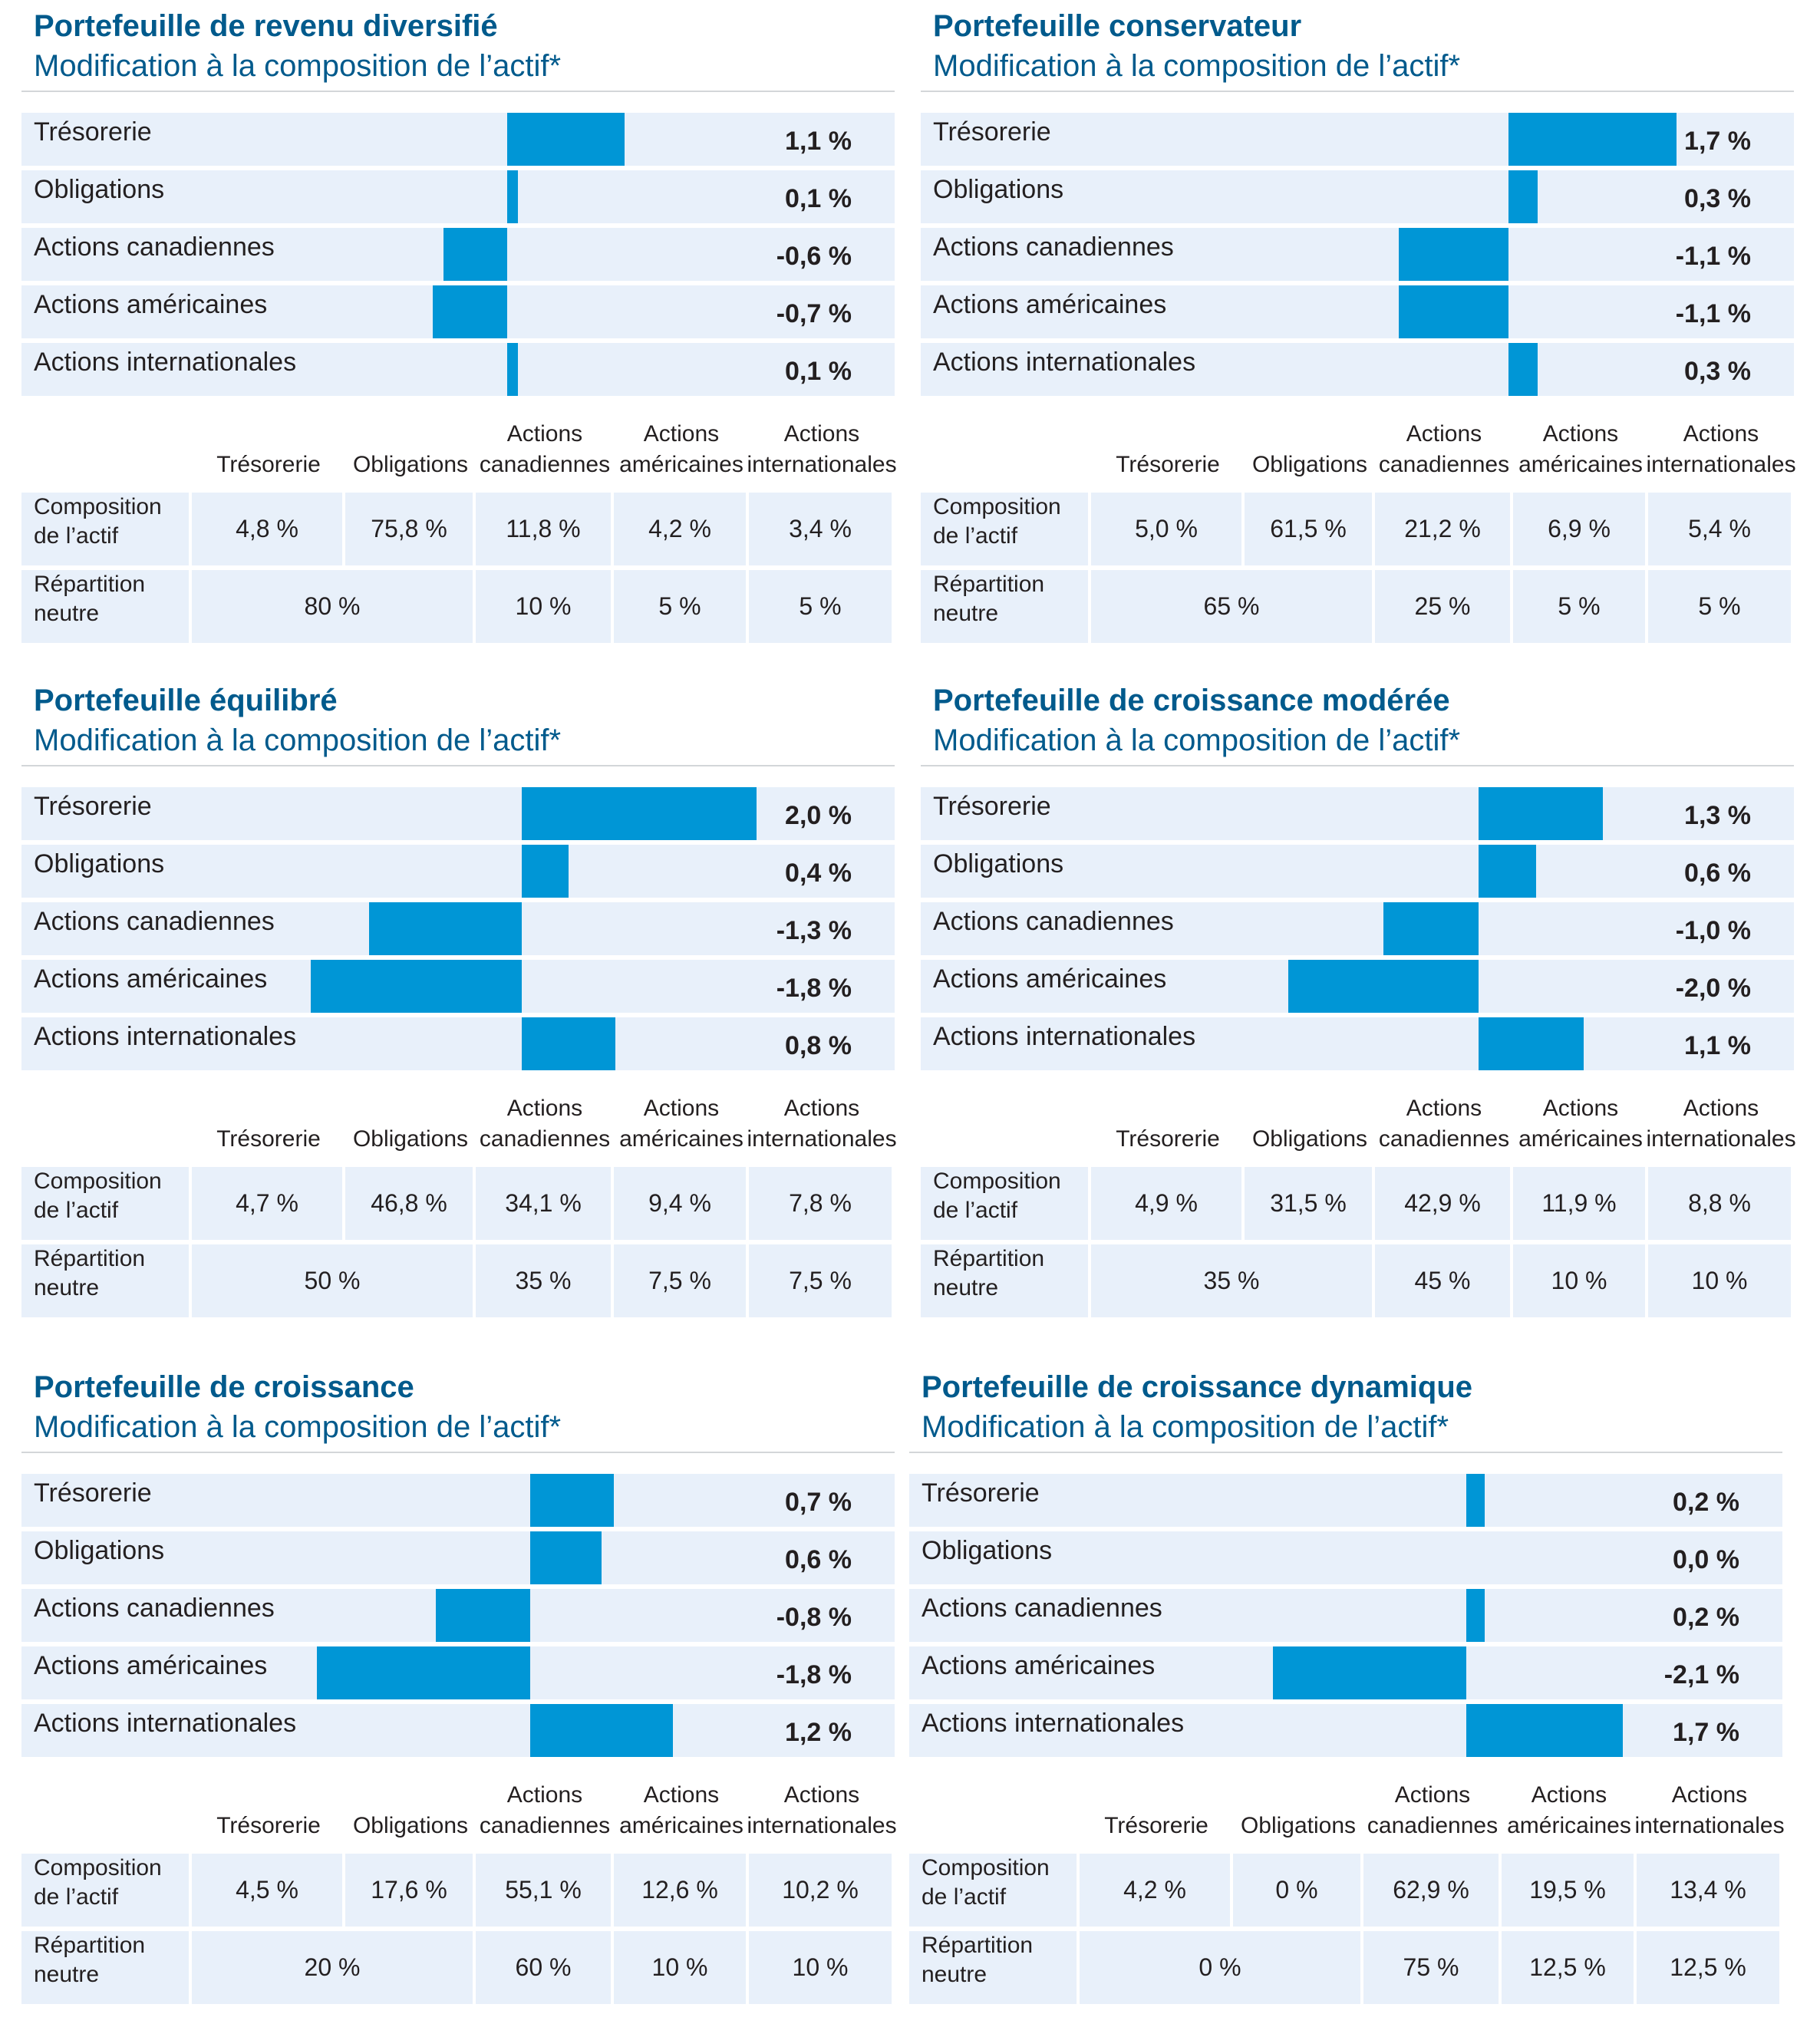 This screenshot has width=1820, height=2037. What do you see at coordinates (458, 1672) in the screenshot?
I see `bar-row: Actions américaines -1,8 %` at bounding box center [458, 1672].